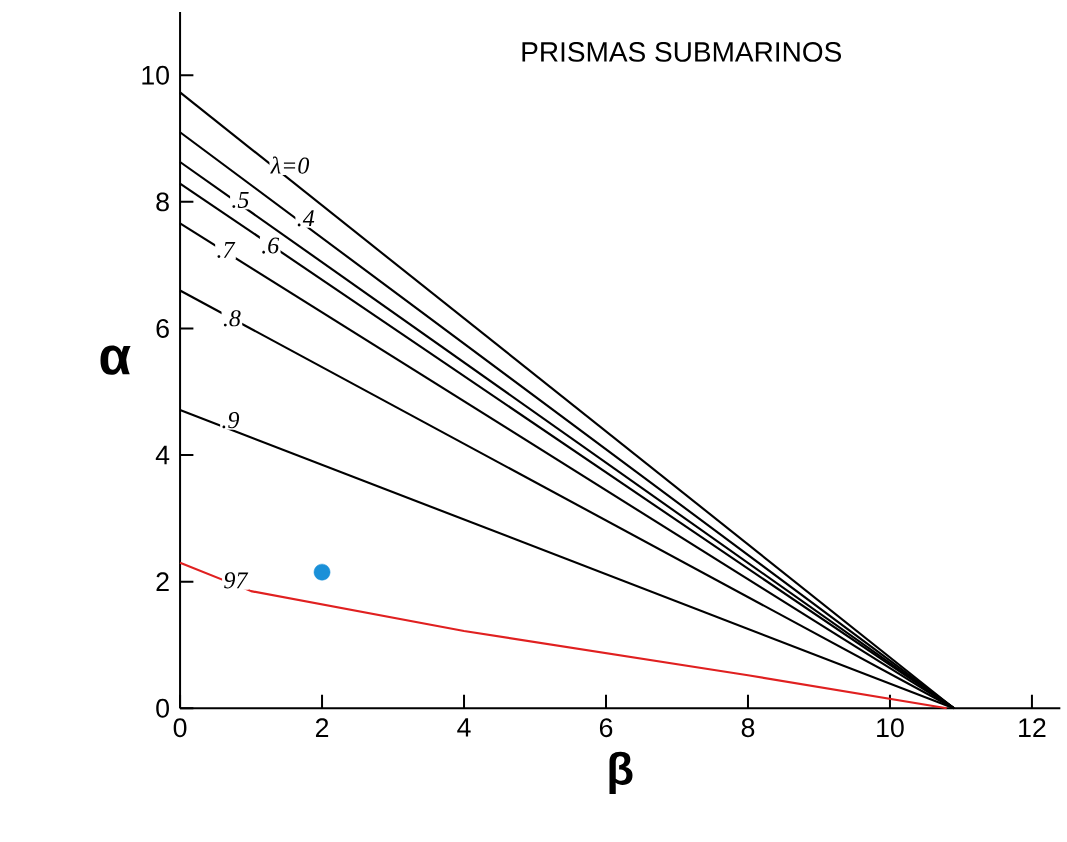  Describe the element at coordinates (271, 245) in the screenshot. I see `annotation: .6` at that location.